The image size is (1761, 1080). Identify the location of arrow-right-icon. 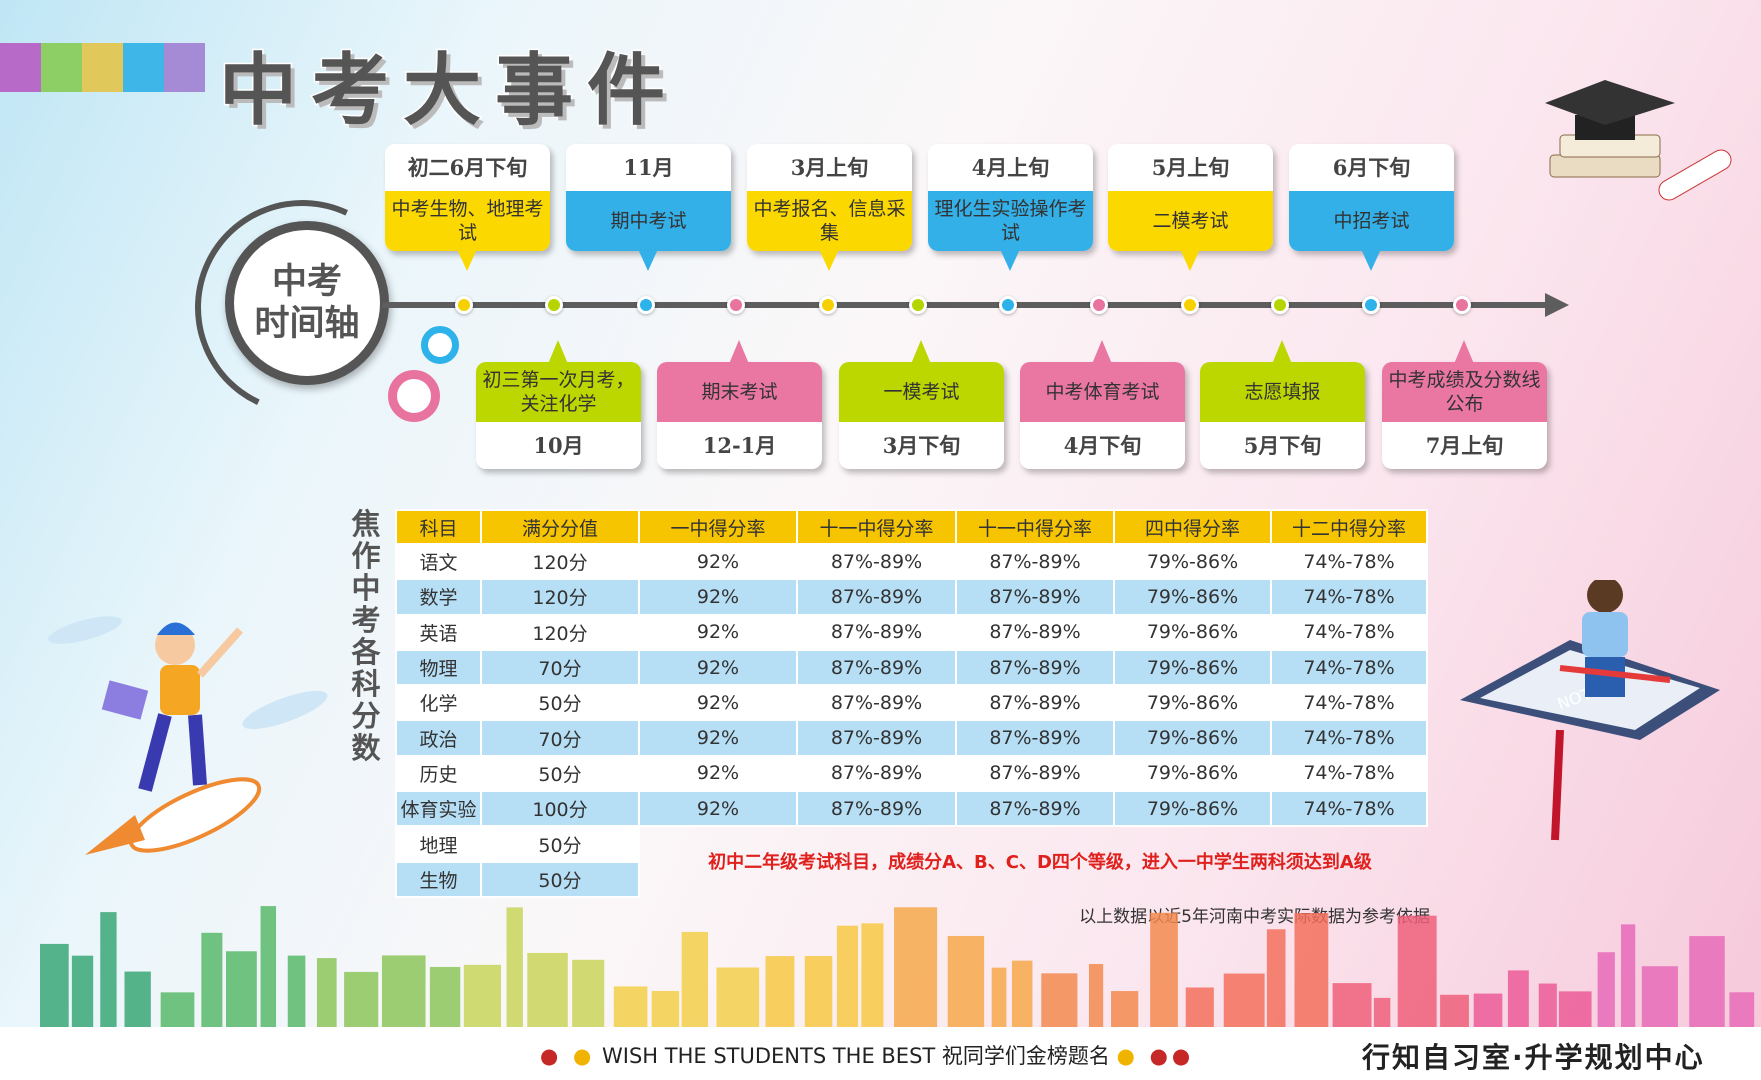
(1557, 305).